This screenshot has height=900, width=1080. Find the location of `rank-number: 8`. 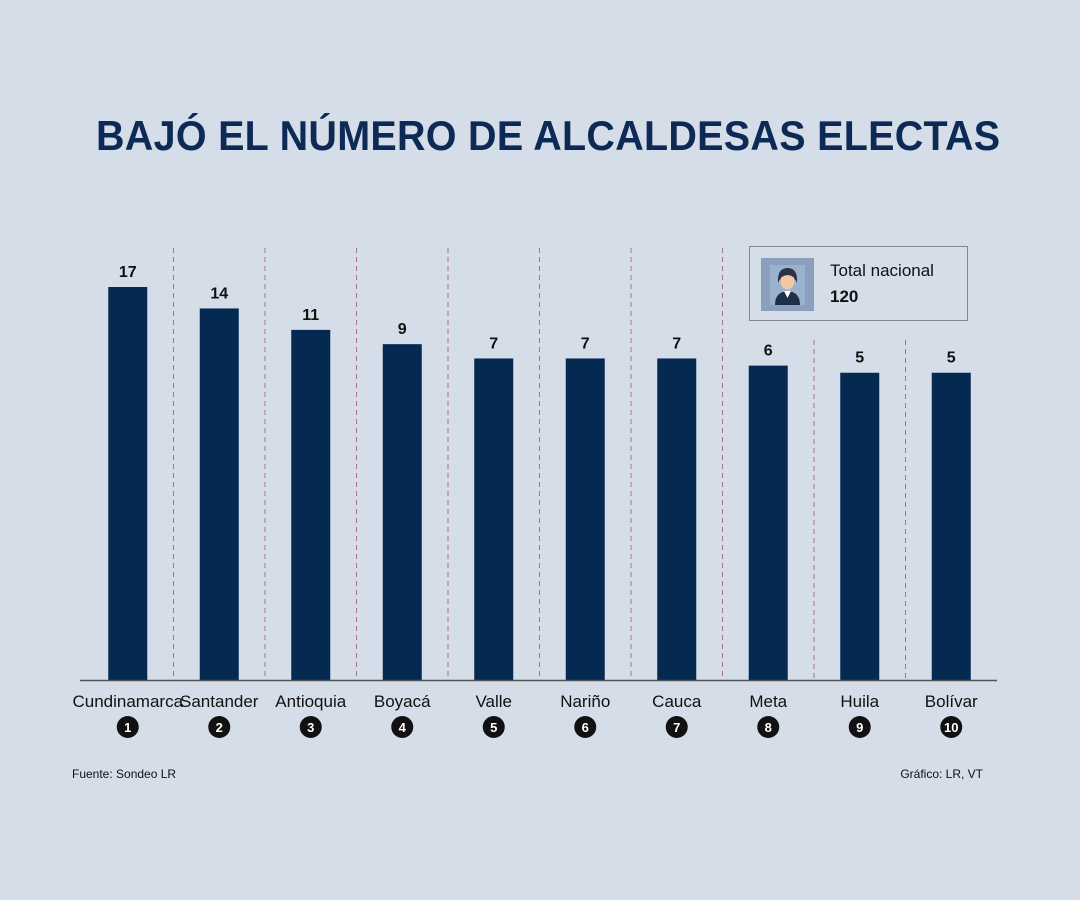

rank-number: 8 is located at coordinates (768, 727).